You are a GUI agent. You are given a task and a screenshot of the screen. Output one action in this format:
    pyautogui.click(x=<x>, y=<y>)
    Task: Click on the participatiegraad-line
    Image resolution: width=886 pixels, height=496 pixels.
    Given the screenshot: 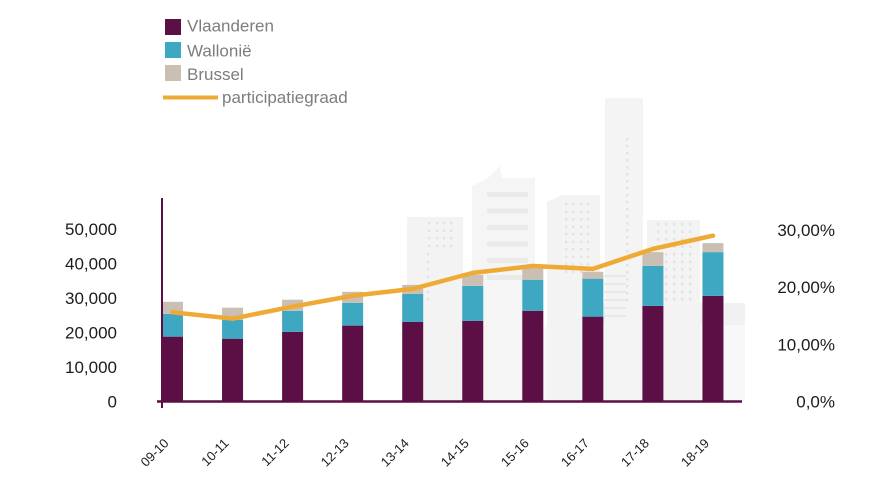 What is the action you would take?
    pyautogui.click(x=443, y=277)
    